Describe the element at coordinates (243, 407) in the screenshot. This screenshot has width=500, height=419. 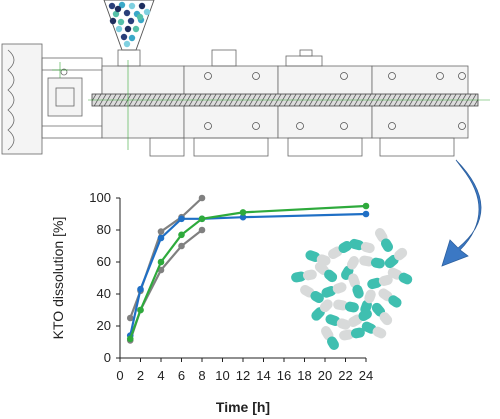
I see `x-axis-title: Time [h]` at that location.